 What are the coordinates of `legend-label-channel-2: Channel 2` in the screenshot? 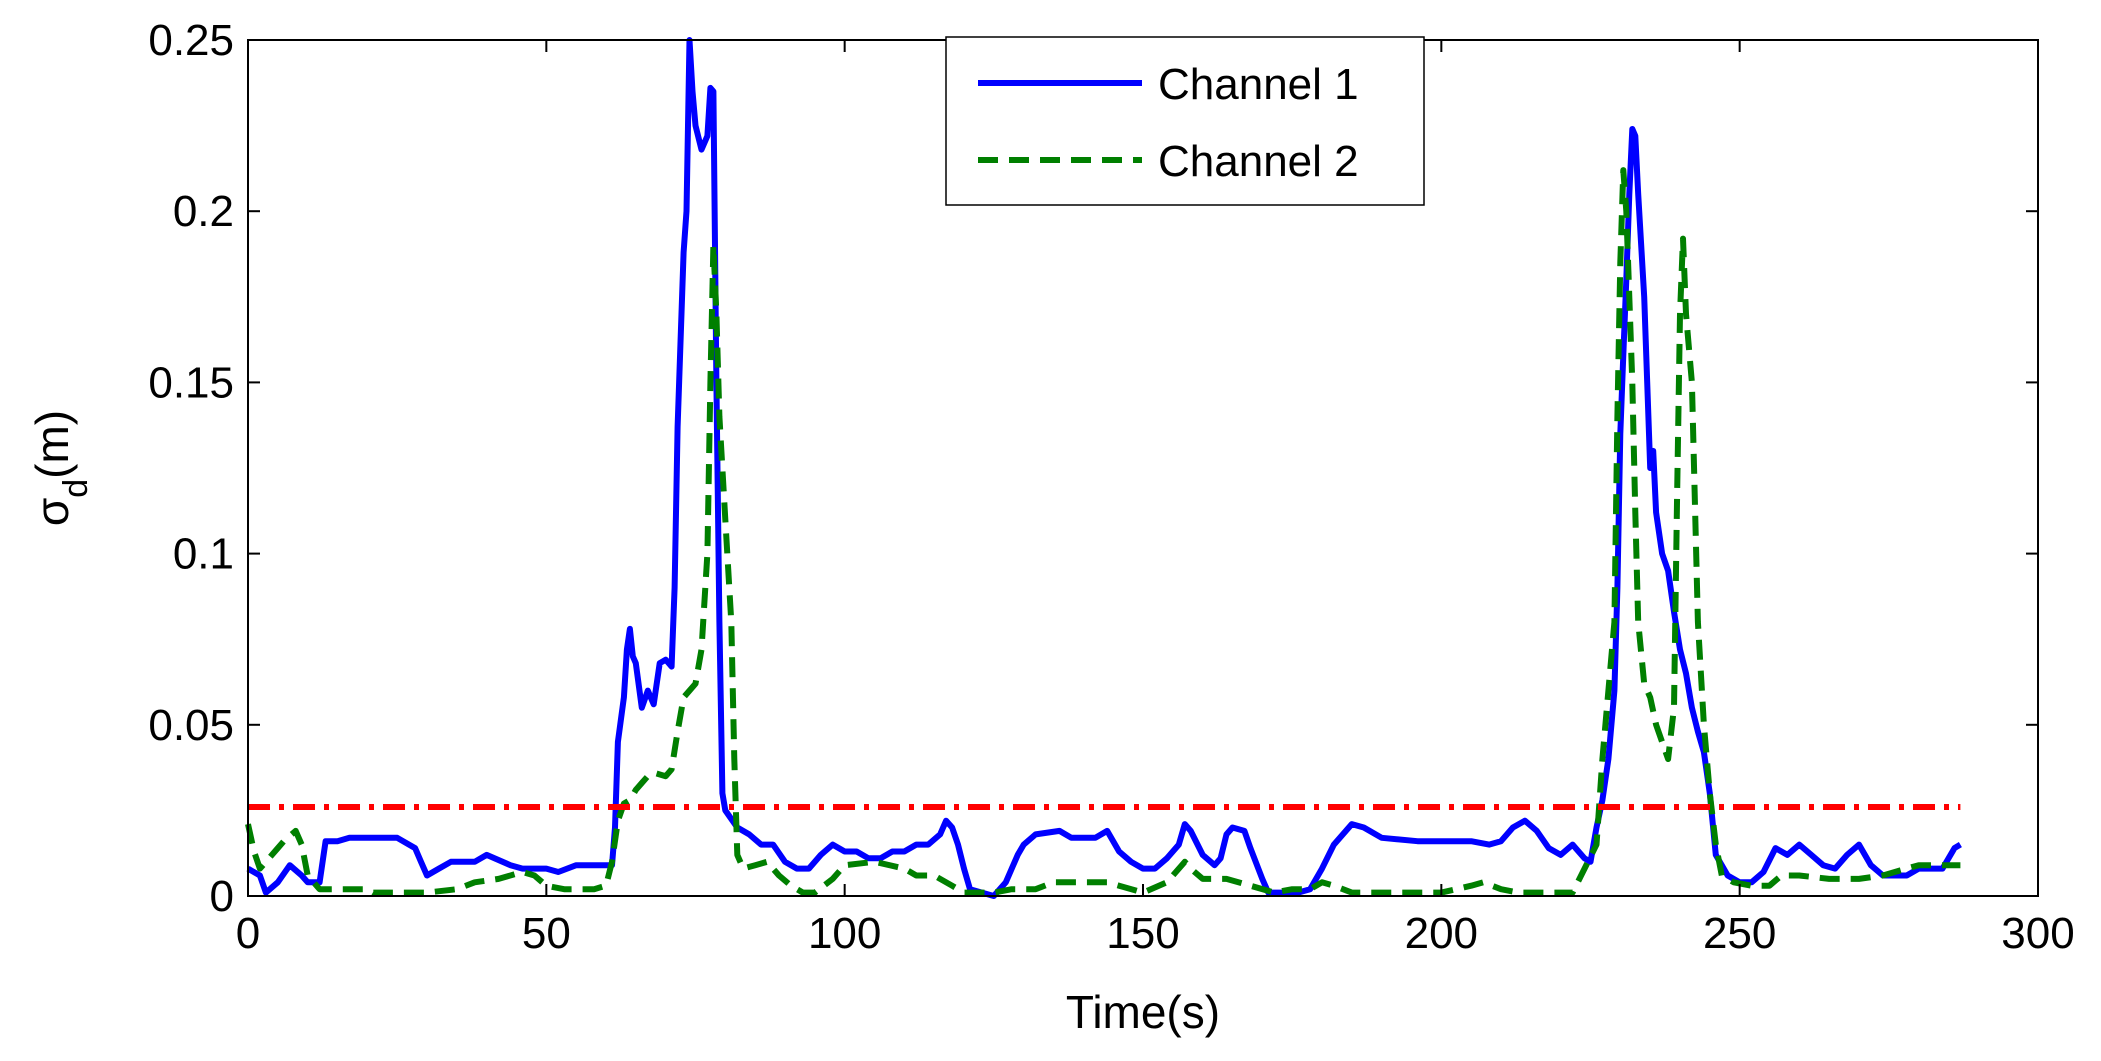 It's located at (1258, 161).